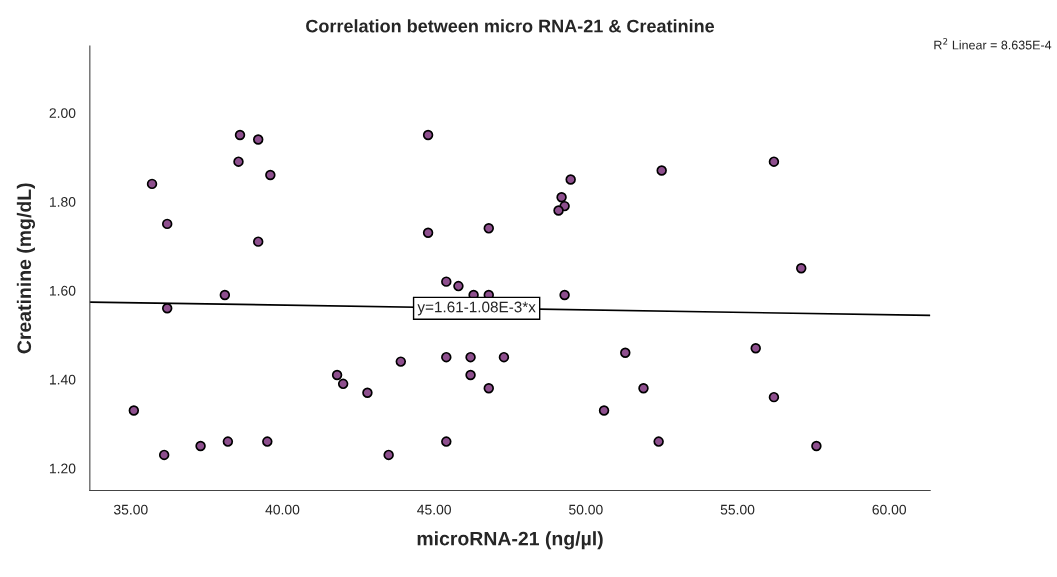  What do you see at coordinates (434, 509) in the screenshot?
I see `x-tick-label: 45.00` at bounding box center [434, 509].